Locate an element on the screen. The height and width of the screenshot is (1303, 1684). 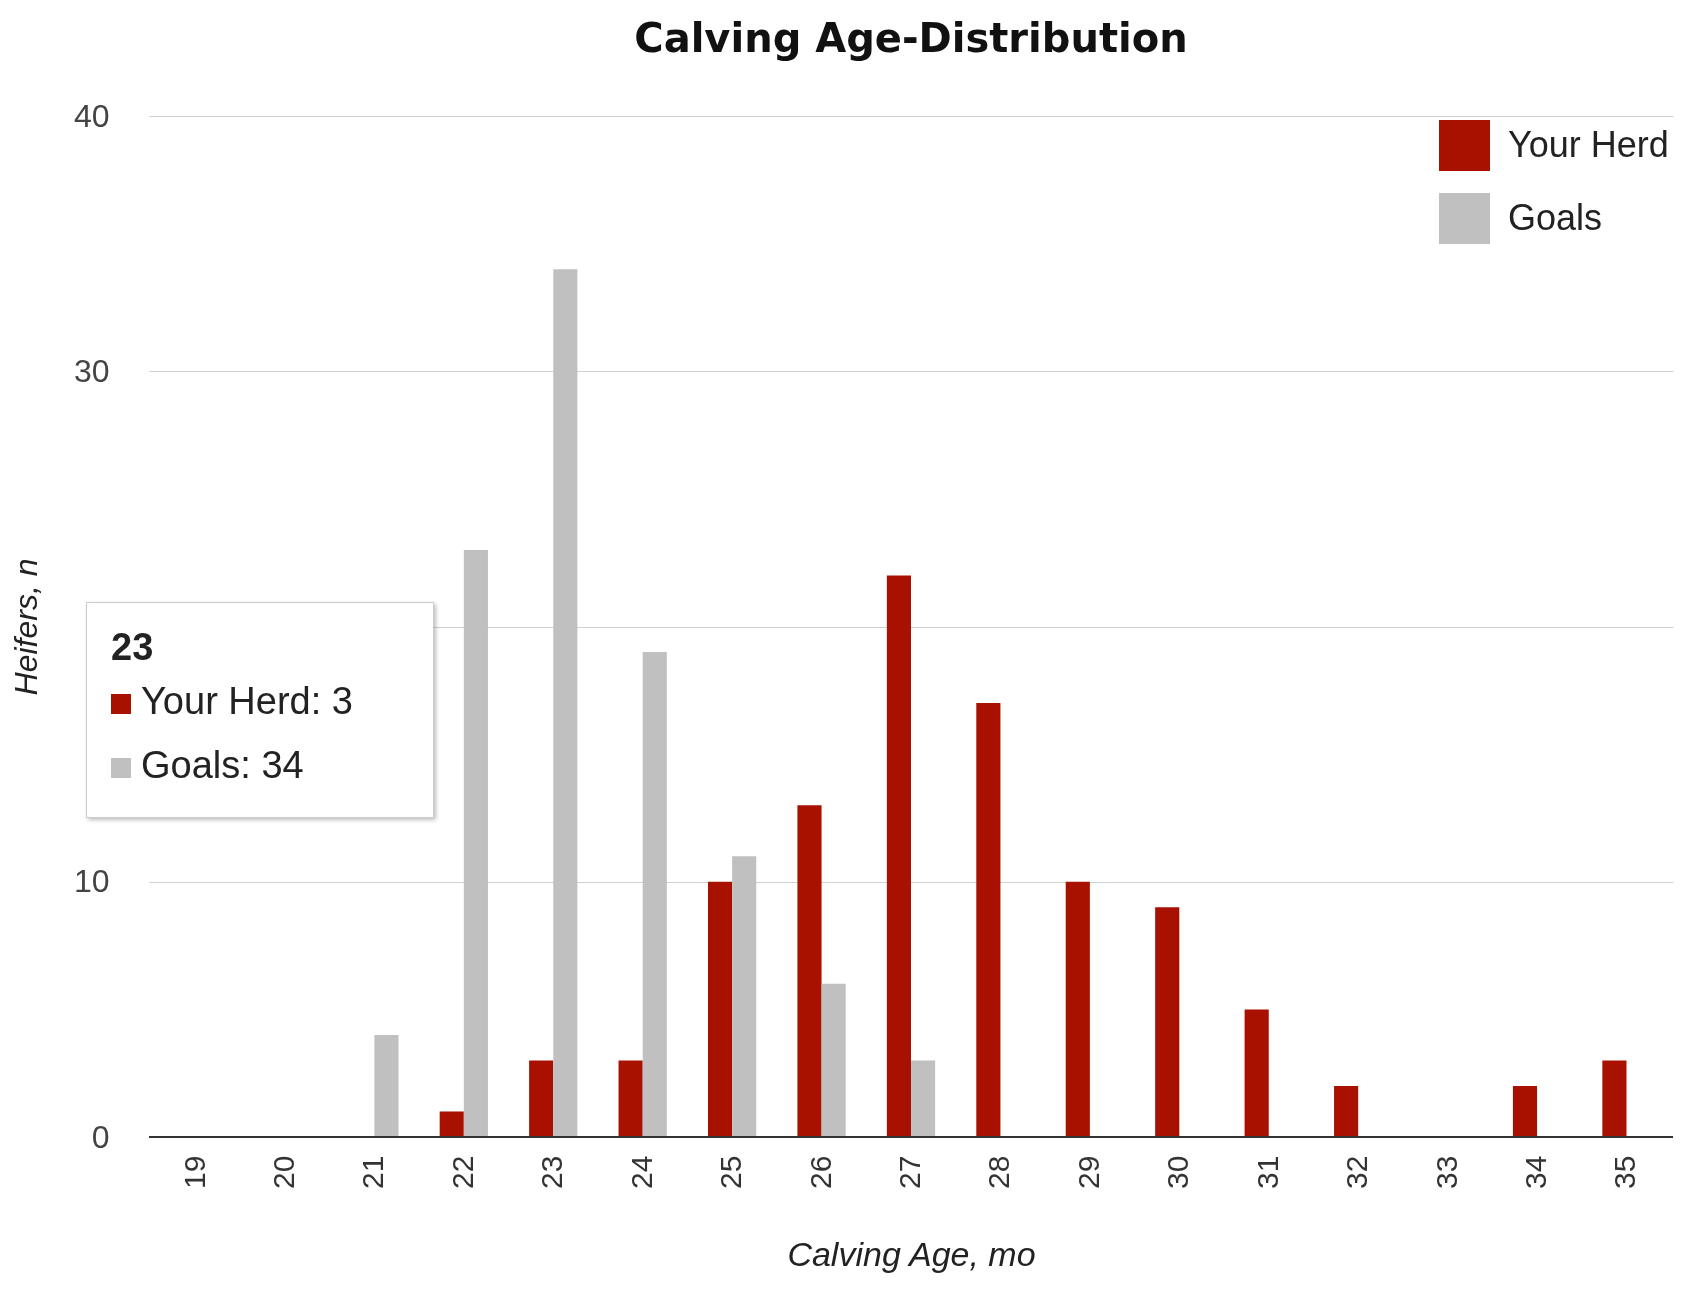
x-tick-label: 28 is located at coordinates (999, 1172).